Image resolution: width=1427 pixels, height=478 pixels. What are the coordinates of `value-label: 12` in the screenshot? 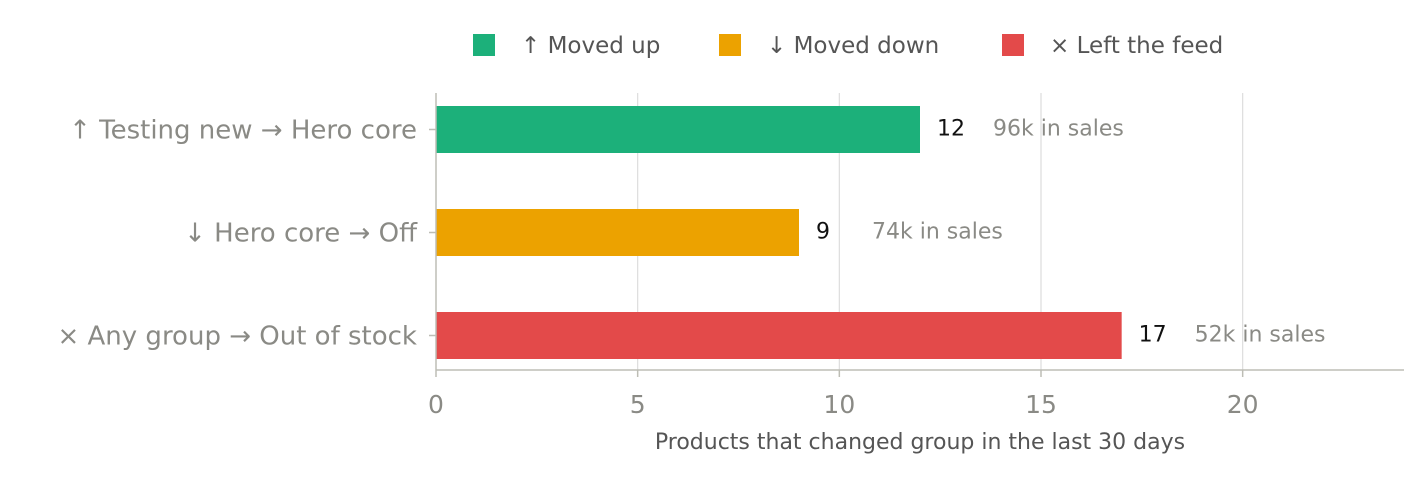 It's located at (951, 129).